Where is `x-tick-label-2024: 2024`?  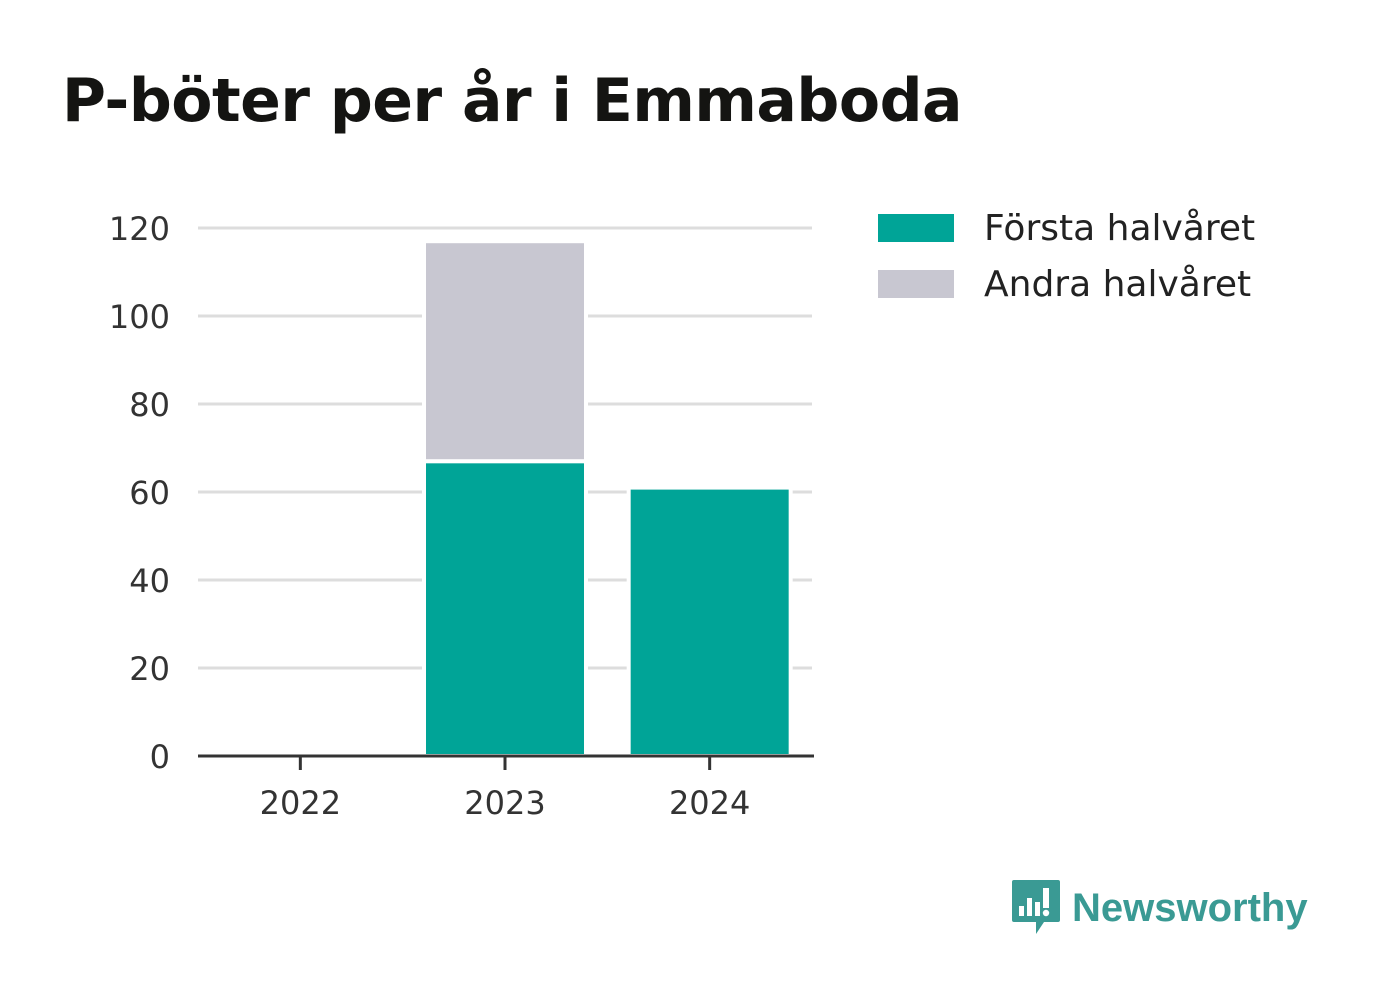
x-tick-label-2024: 2024 is located at coordinates (709, 803).